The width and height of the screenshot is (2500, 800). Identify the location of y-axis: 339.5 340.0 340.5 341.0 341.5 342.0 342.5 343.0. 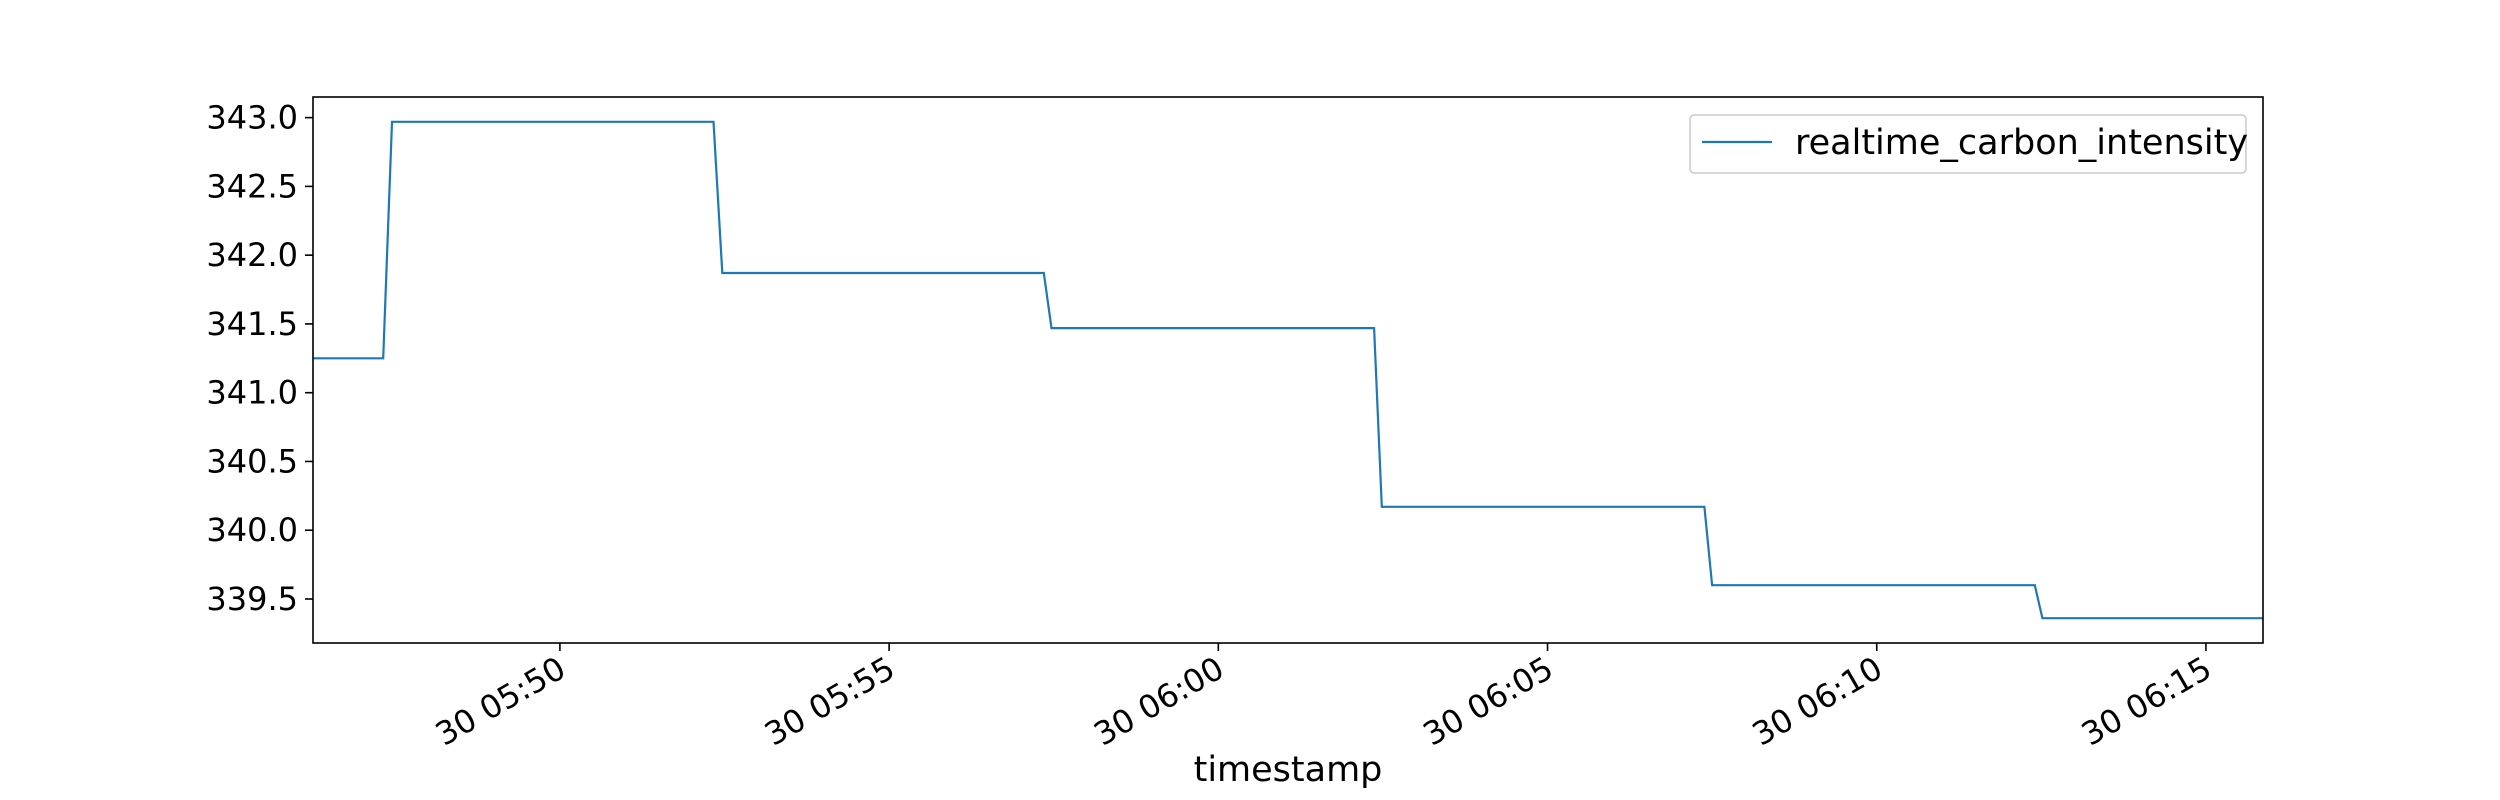
(259, 358).